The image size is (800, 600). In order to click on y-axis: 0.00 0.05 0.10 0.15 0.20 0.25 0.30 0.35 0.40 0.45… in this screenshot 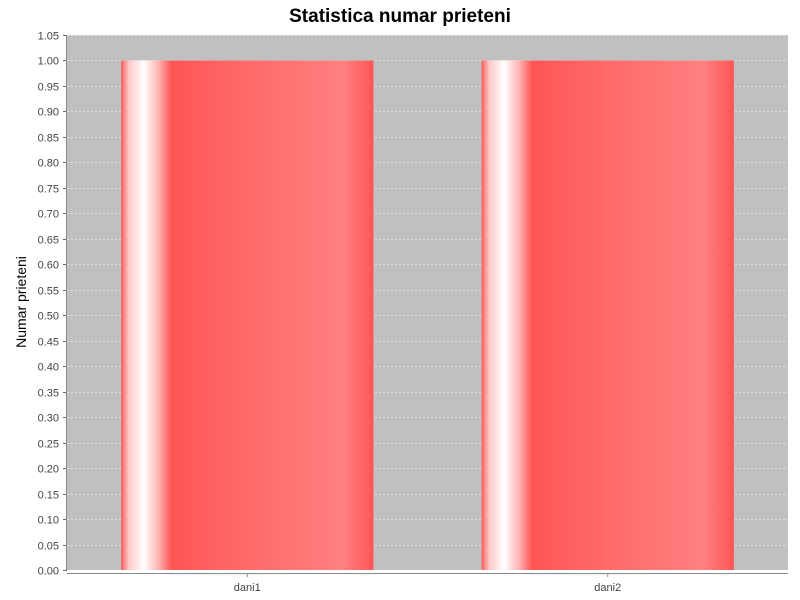, I will do `click(52, 304)`.